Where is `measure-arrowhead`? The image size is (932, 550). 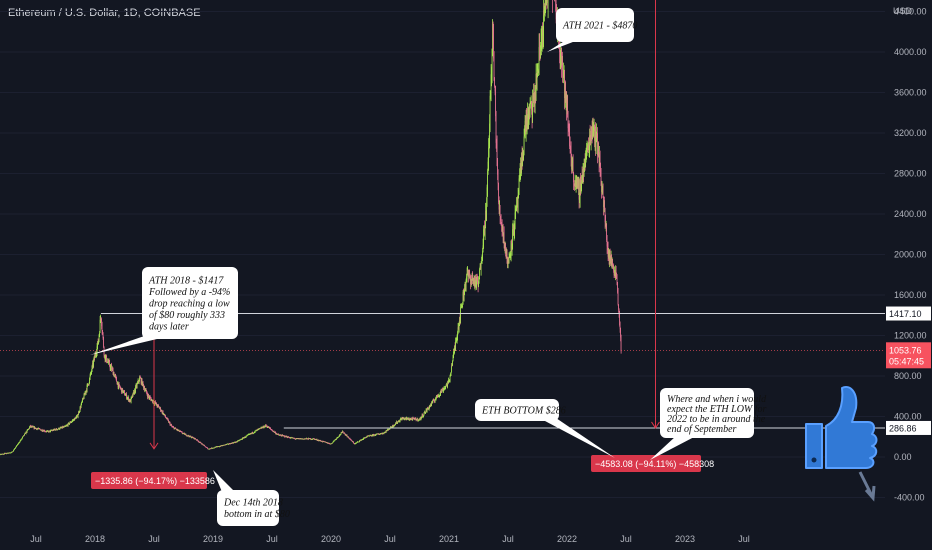
measure-arrowhead is located at coordinates (655, 425).